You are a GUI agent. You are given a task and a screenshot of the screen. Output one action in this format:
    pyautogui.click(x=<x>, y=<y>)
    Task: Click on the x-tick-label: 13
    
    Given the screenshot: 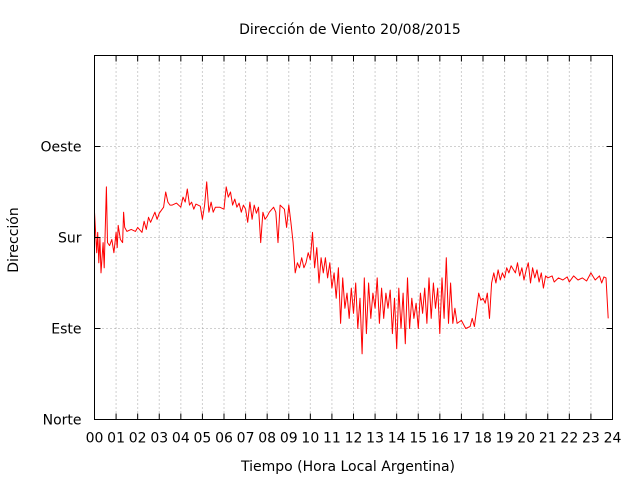 What is the action you would take?
    pyautogui.click(x=375, y=439)
    